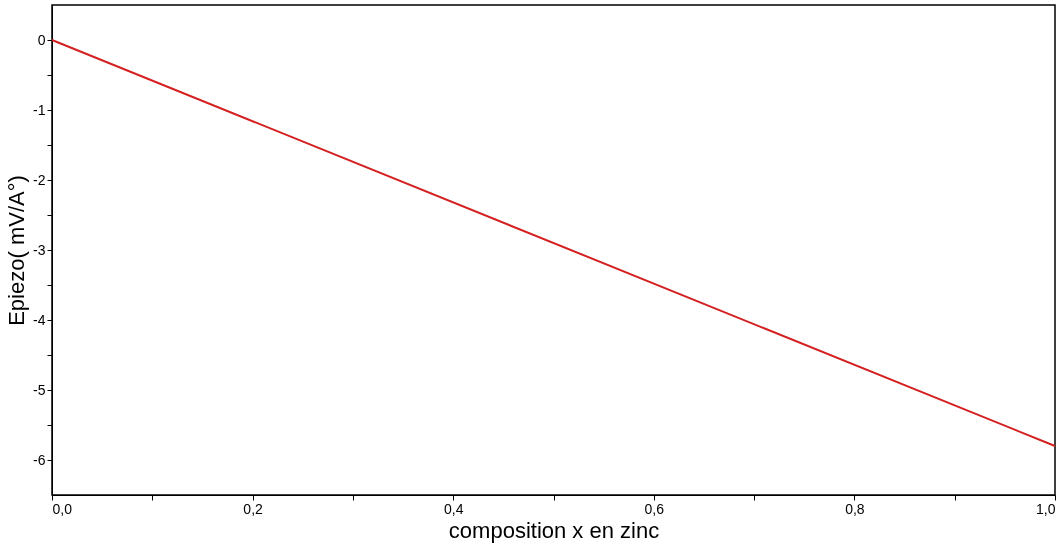 Image resolution: width=1061 pixels, height=546 pixels. Describe the element at coordinates (654, 508) in the screenshot. I see `x-tick-label: 0,6` at that location.